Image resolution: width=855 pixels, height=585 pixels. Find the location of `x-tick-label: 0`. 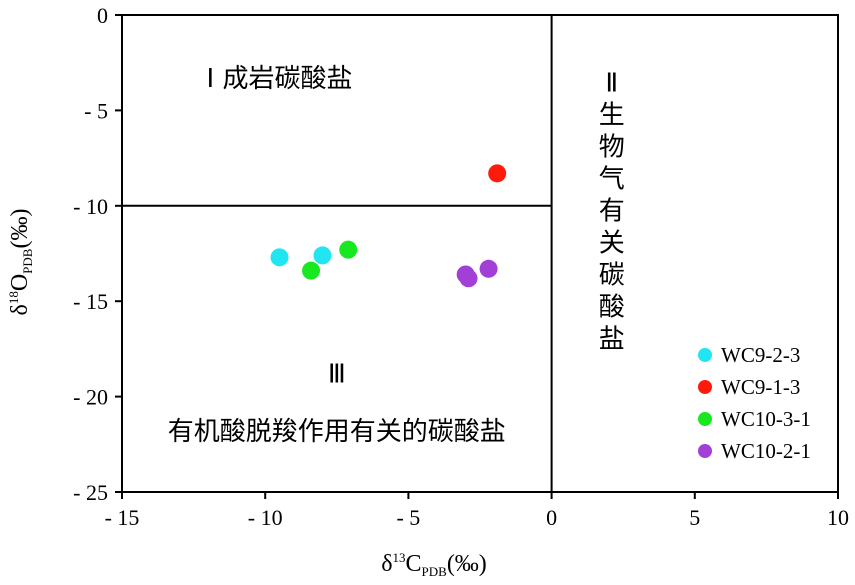

x-tick-label: 0 is located at coordinates (551, 517).